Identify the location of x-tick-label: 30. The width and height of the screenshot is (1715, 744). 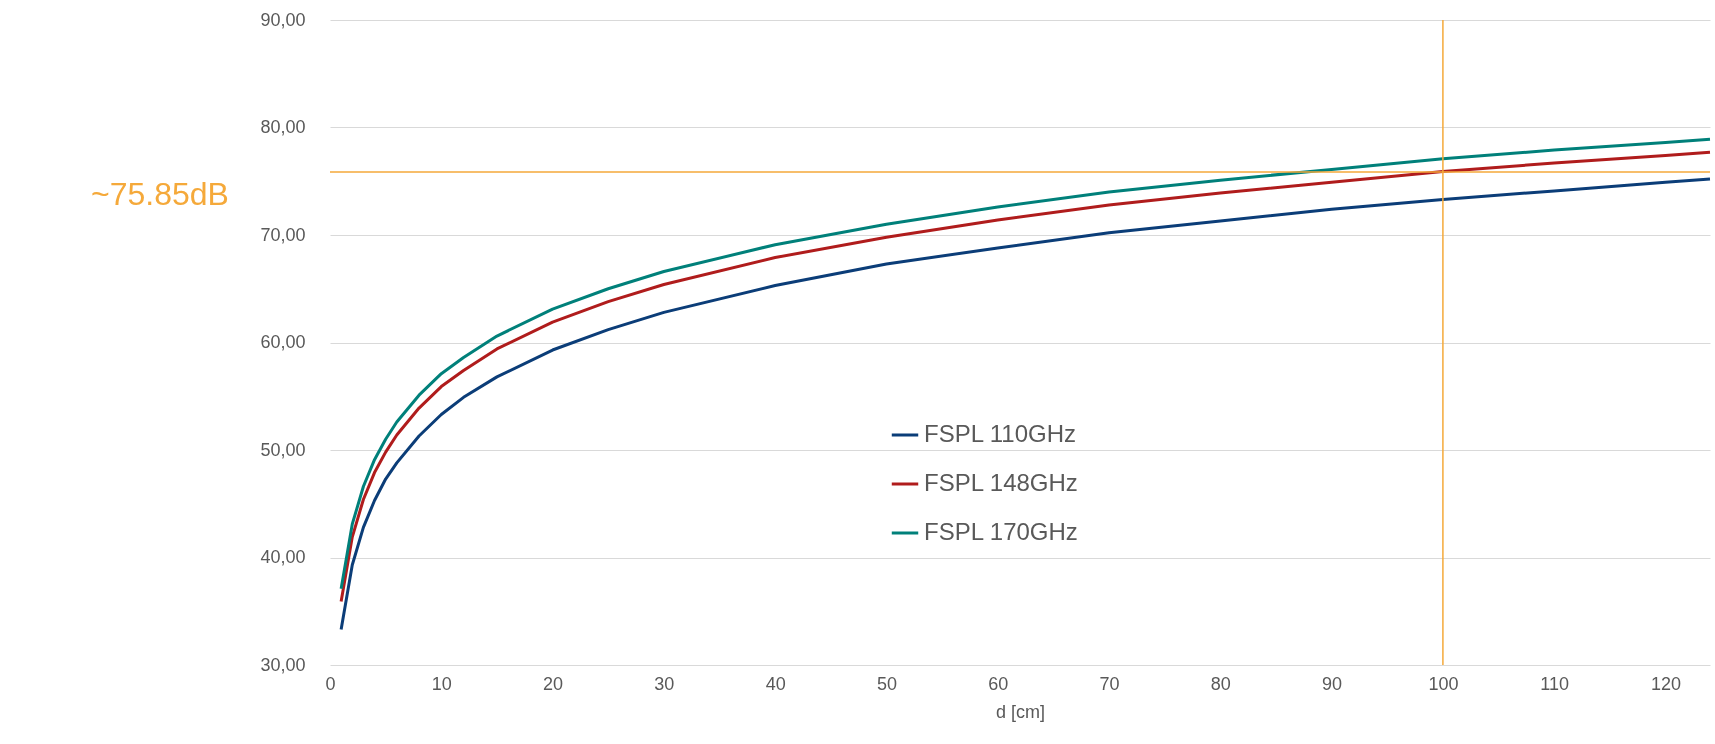
(664, 683).